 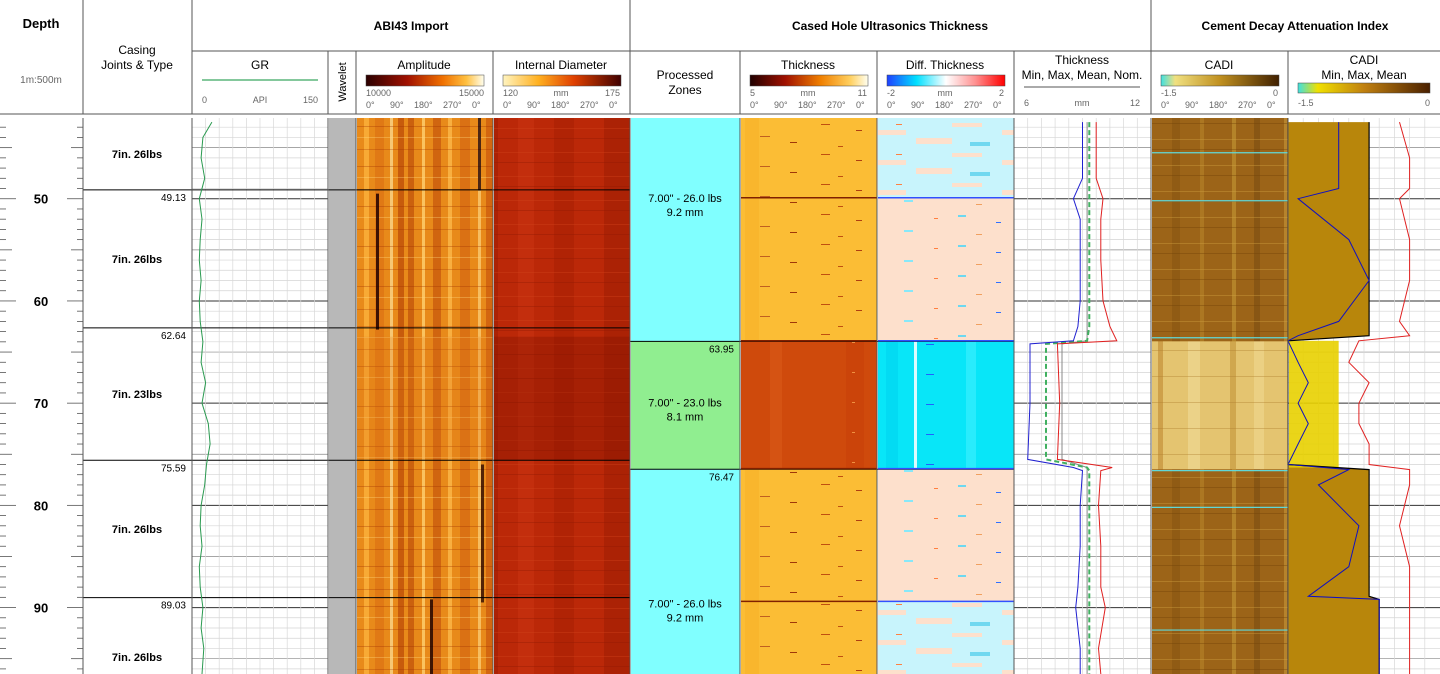 What do you see at coordinates (137, 260) in the screenshot?
I see `casing-joint-label-1: 7in. 26lbs` at bounding box center [137, 260].